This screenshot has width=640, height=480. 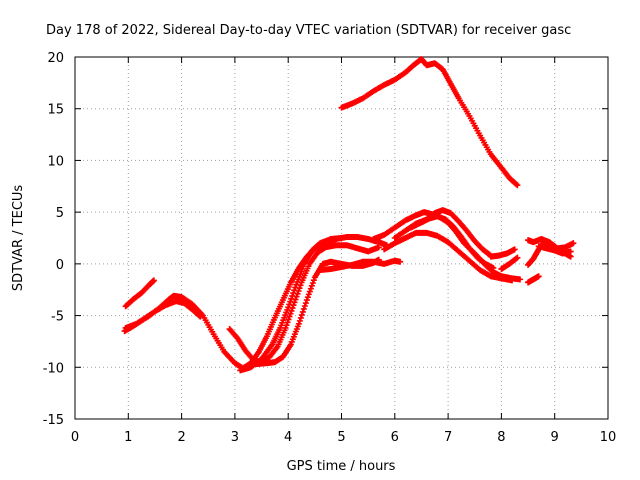 I want to click on y-tick-label: -10, so click(x=53, y=368).